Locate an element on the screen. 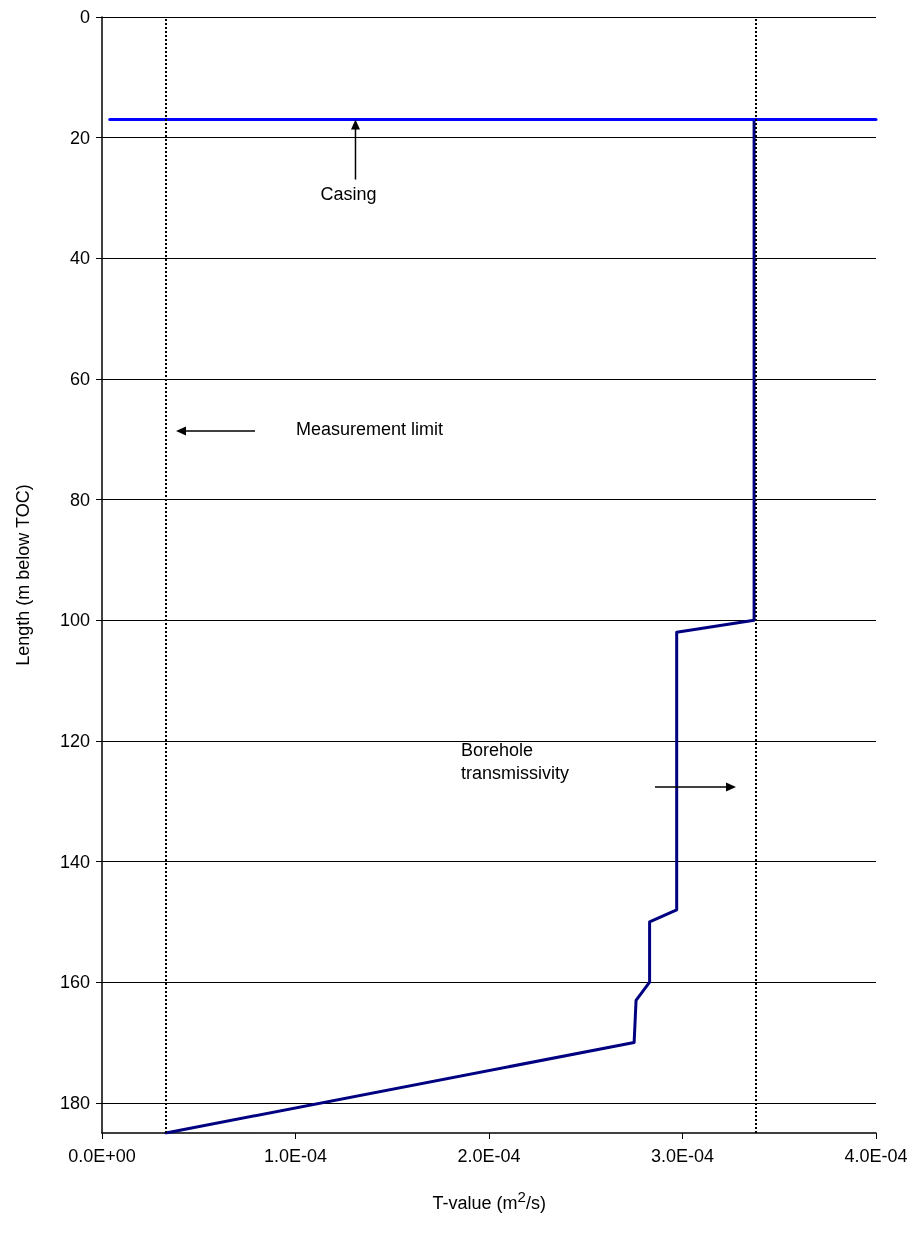 Image resolution: width=922 pixels, height=1237 pixels. y-tick-label: 0 is located at coordinates (84, 17).